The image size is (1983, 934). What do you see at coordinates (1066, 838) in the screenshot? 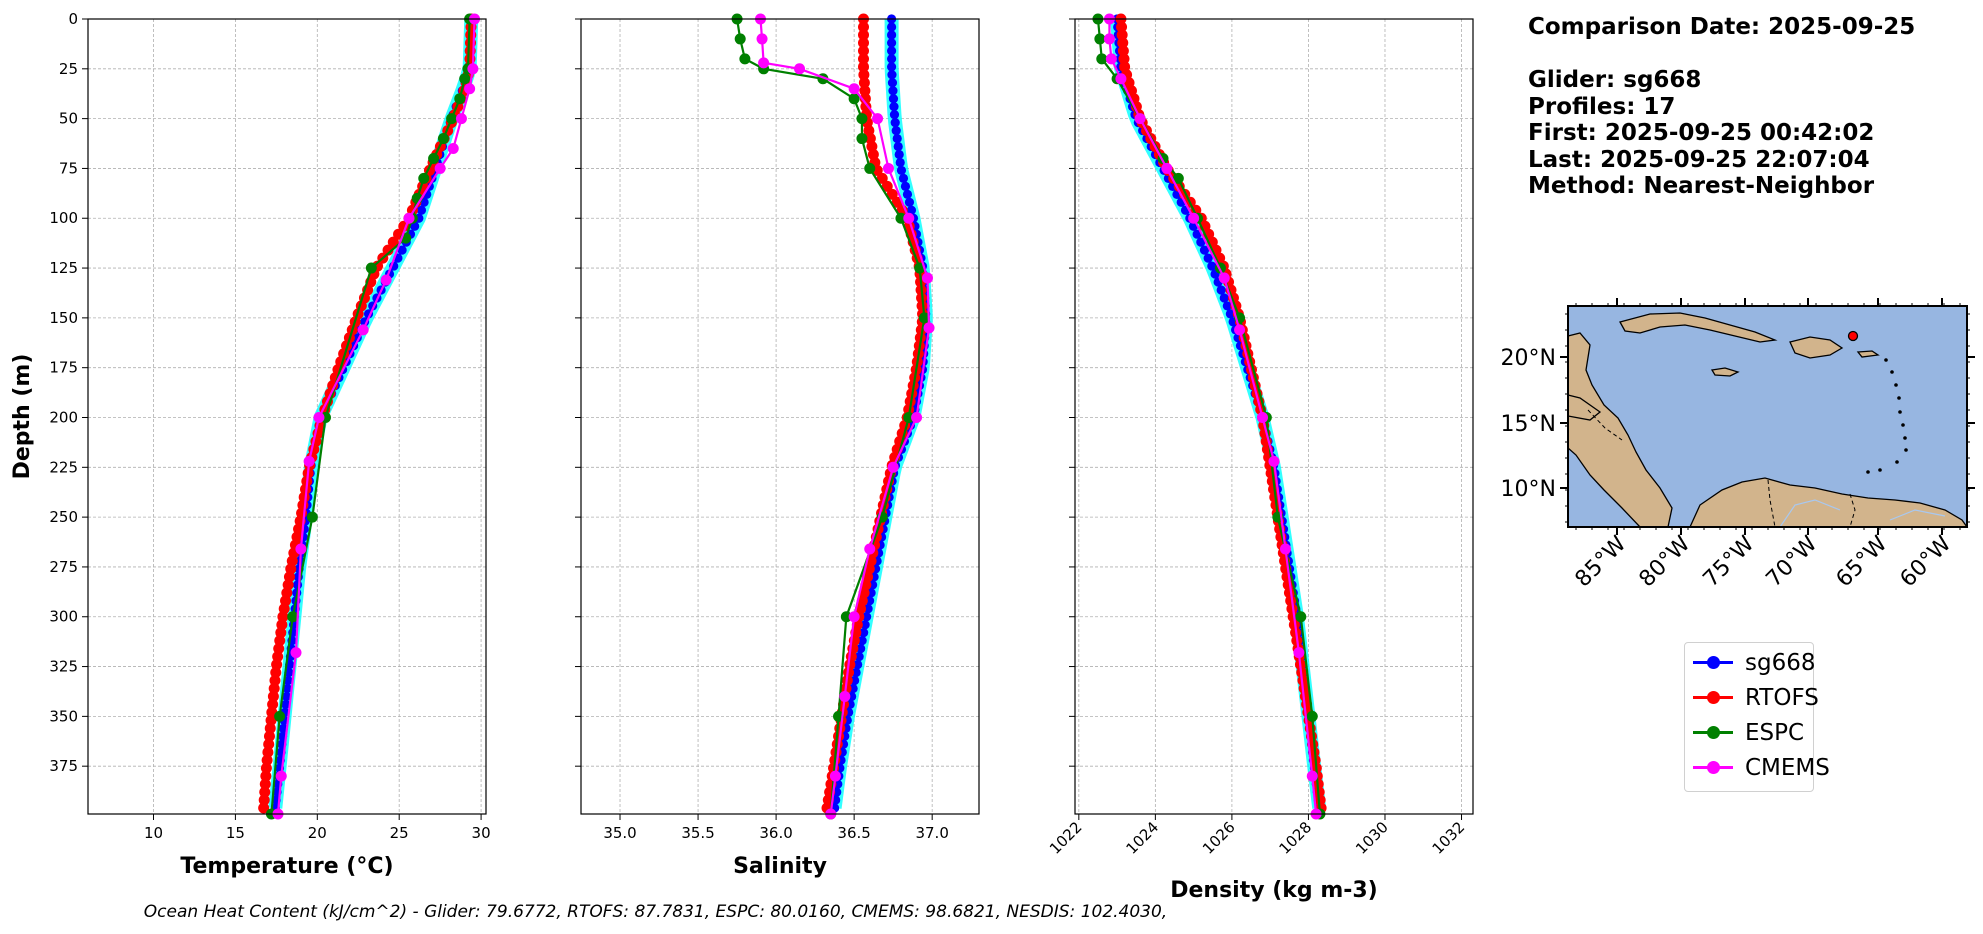
I see `x-tick-label: 1022` at bounding box center [1066, 838].